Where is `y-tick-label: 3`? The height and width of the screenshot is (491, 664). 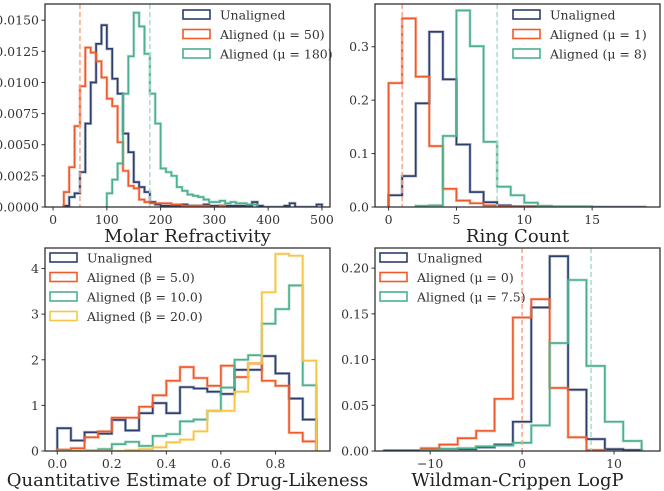
y-tick-label: 3 is located at coordinates (35, 314).